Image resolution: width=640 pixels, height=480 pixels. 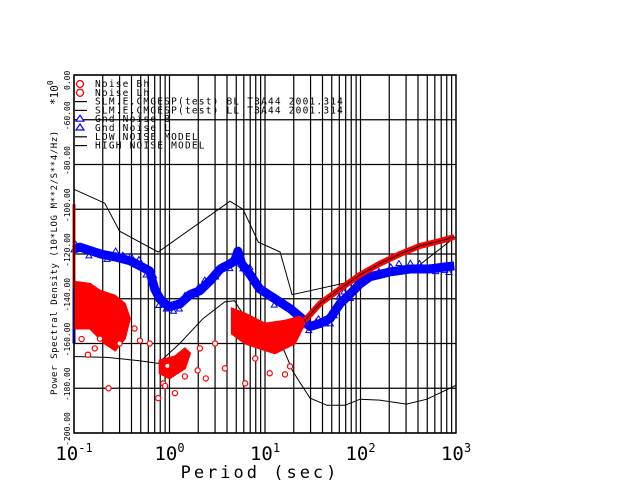 I want to click on x-tick-labels: 10⁻¹ 10⁰ 10¹ 10² 10³, so click(x=263, y=453).